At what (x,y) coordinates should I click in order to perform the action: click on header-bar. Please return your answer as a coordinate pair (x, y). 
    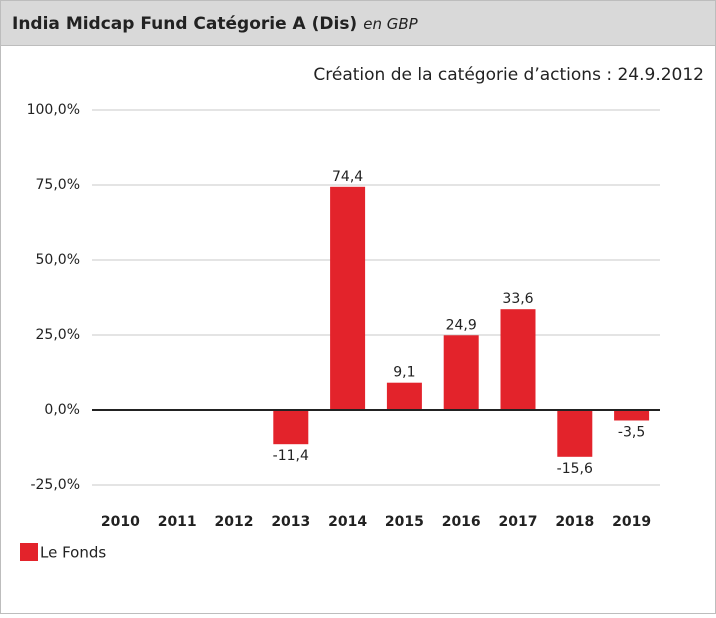
    Looking at the image, I should click on (358, 23).